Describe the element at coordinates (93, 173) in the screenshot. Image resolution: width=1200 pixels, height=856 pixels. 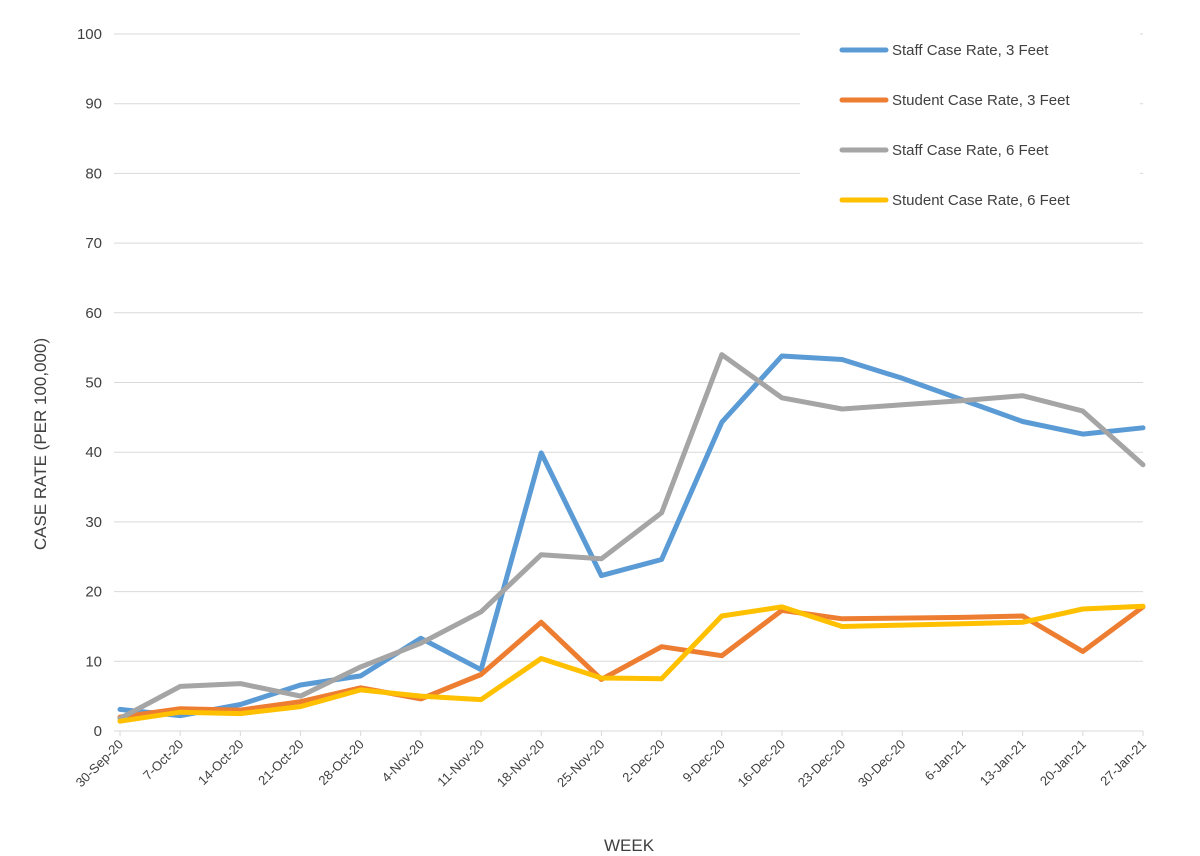
I see `y-tick-label: 80` at that location.